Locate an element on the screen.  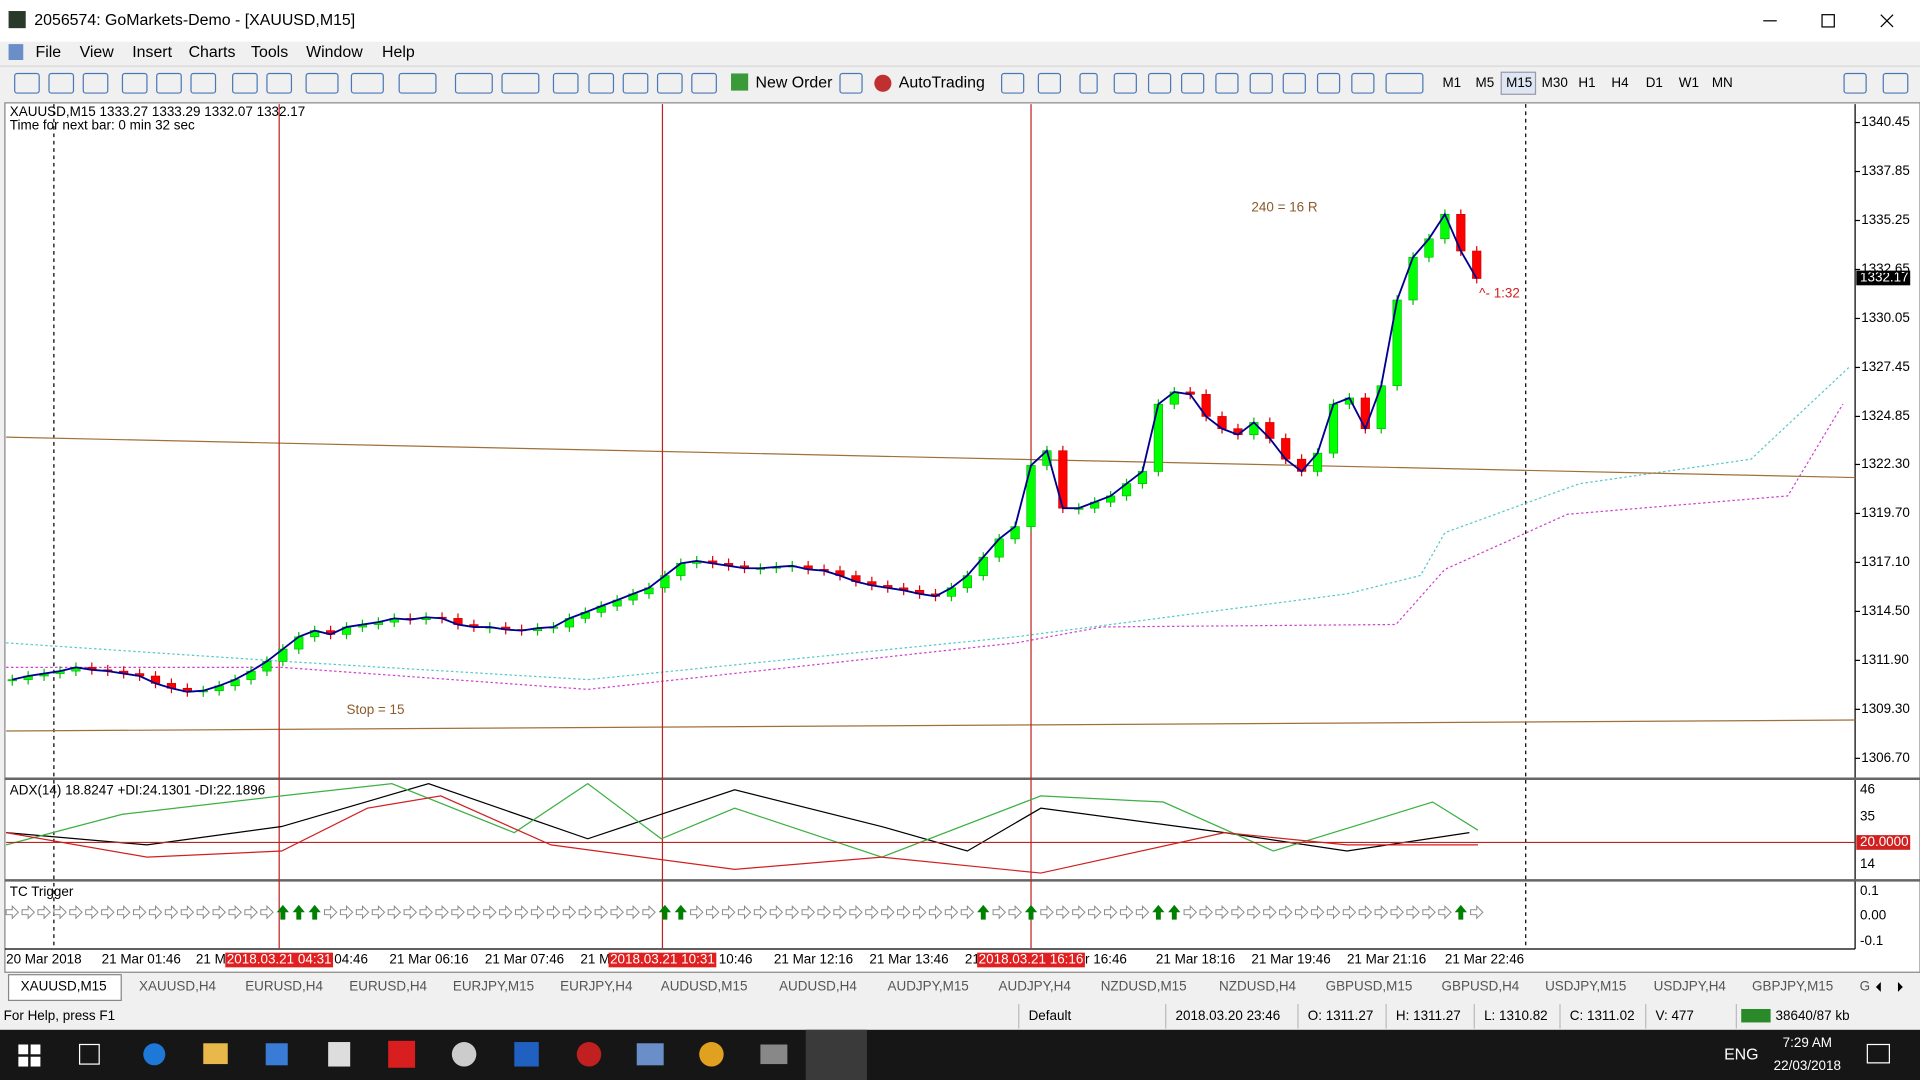
tab: EURJPY,M15 is located at coordinates (493, 986).